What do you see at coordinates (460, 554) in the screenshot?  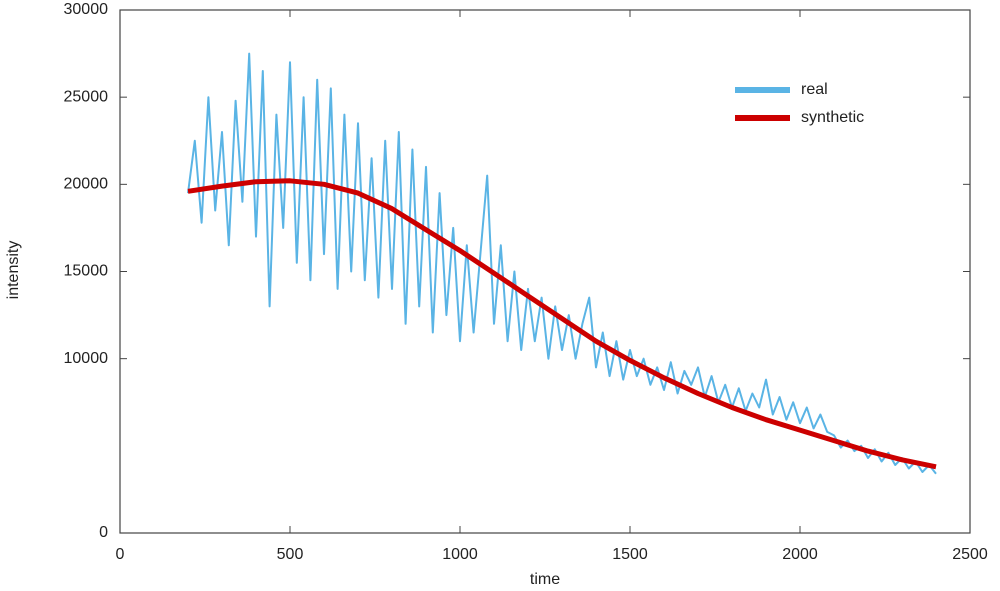 I see `x-tick-label: 1000` at bounding box center [460, 554].